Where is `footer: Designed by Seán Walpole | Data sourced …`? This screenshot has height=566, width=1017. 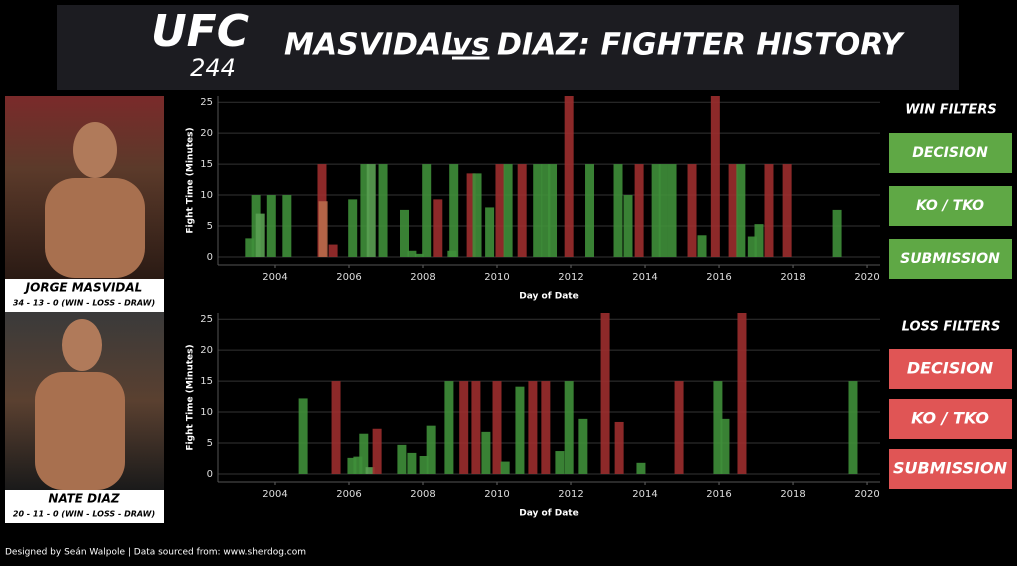 footer: Designed by Seán Walpole | Data sourced … is located at coordinates (155, 553).